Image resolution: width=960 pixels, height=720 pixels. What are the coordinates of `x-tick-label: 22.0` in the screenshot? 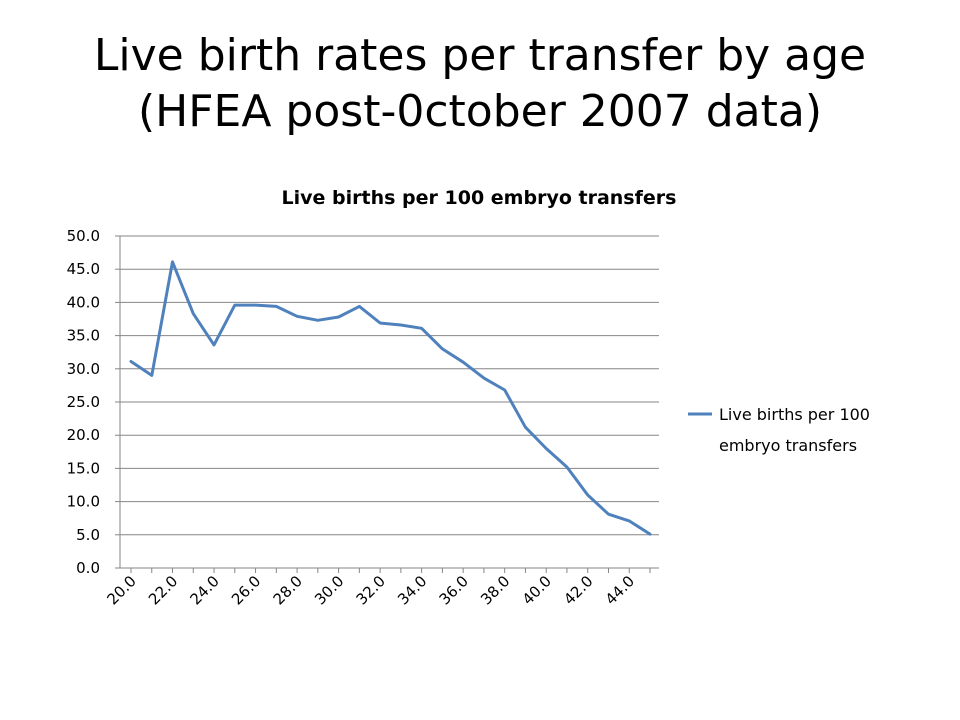 It's located at (163, 590).